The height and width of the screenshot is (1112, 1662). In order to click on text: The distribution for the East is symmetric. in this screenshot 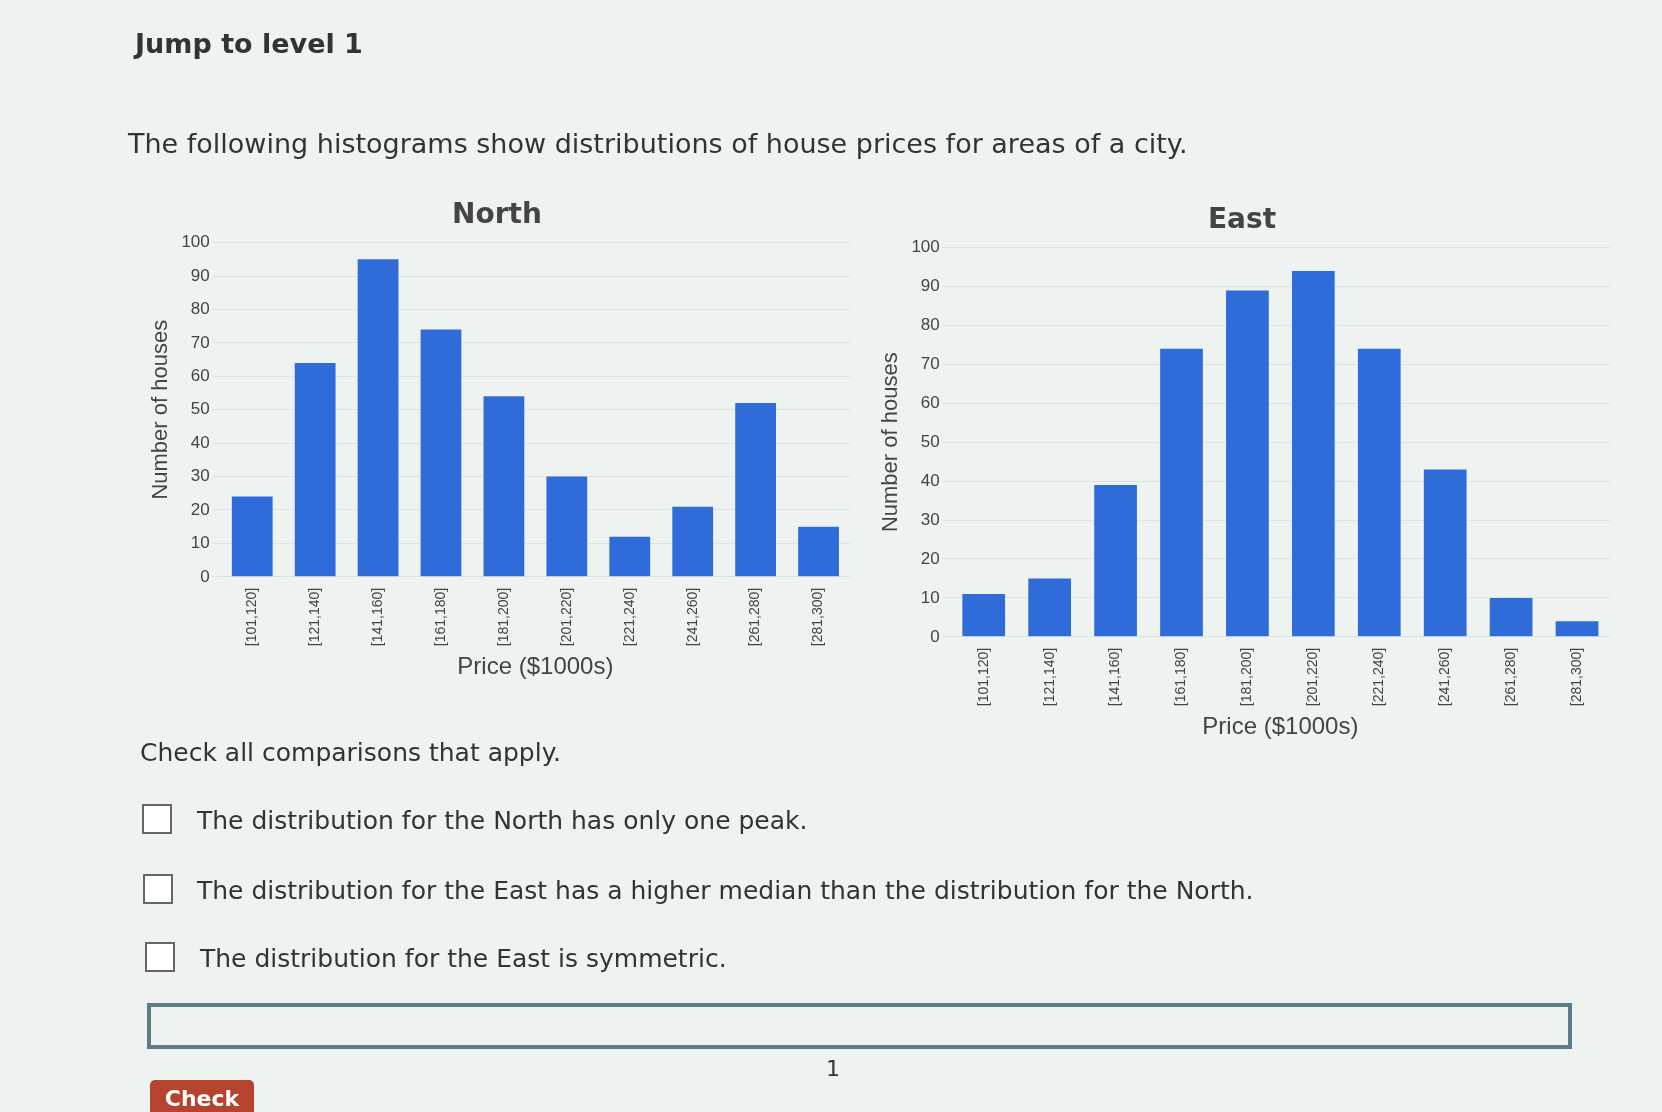, I will do `click(463, 958)`.